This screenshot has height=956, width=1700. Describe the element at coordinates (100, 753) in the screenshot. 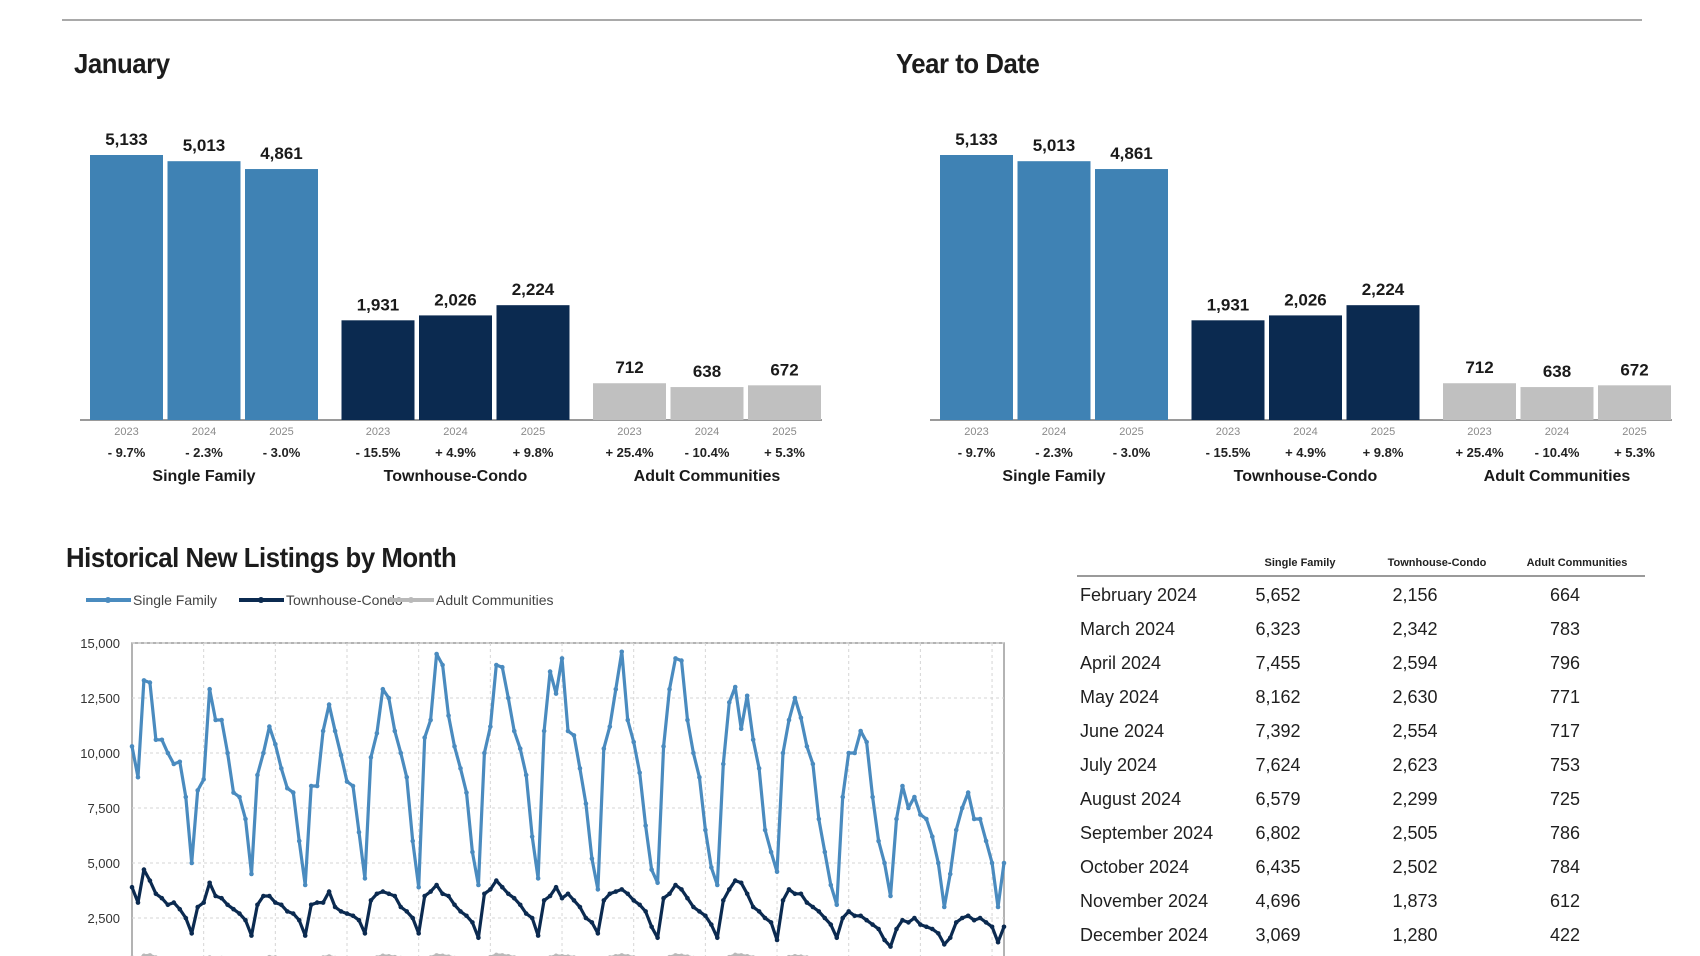

I see `y-tick-label: 10,000` at that location.